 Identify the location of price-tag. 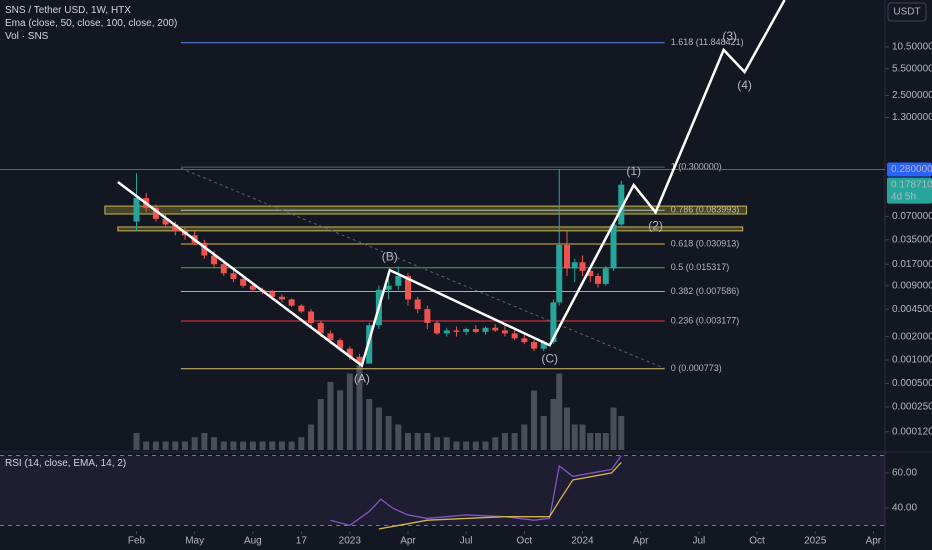
(909, 169).